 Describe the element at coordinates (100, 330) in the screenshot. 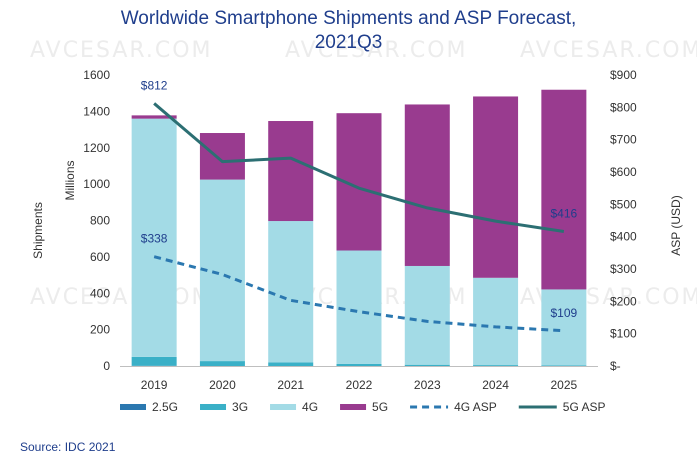

I see `y-left-tick-label: 200` at that location.